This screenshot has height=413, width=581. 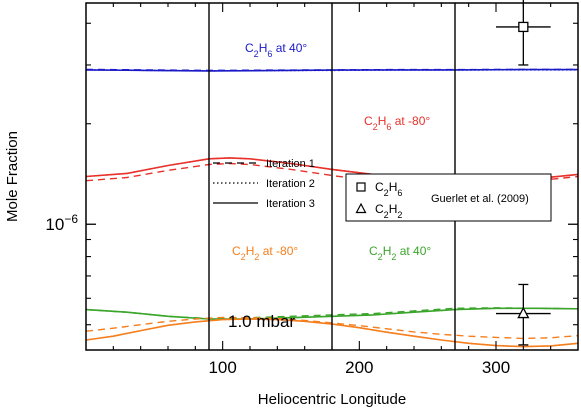 What do you see at coordinates (393, 257) in the screenshot?
I see `label-c2h2-40-sub2: 2` at bounding box center [393, 257].